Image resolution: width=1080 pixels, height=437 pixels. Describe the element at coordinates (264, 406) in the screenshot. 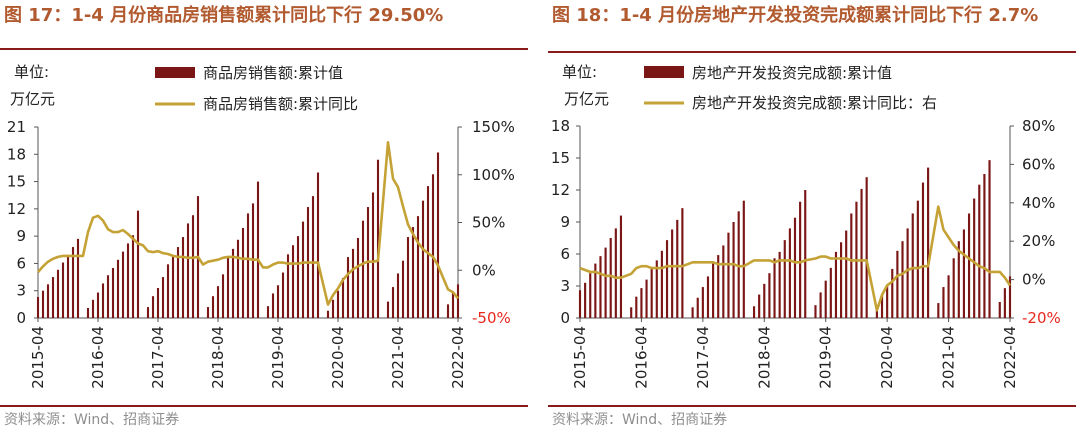

I see `bottom-divider` at that location.